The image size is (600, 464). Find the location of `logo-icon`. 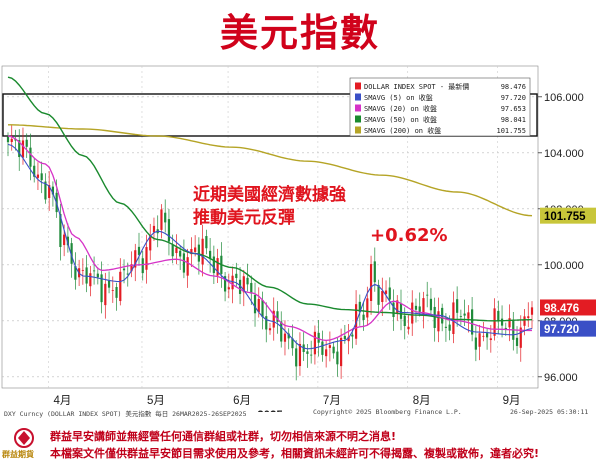

logo-icon is located at coordinates (24, 438).